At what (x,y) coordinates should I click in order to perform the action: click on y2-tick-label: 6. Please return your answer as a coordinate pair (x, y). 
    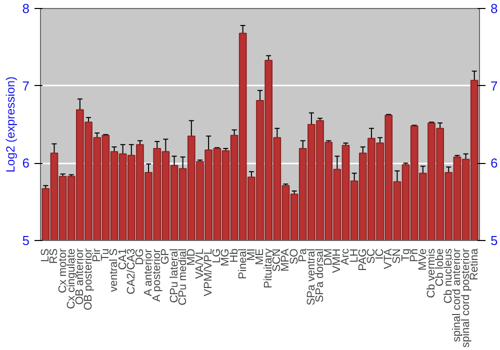
    Looking at the image, I should click on (494, 163).